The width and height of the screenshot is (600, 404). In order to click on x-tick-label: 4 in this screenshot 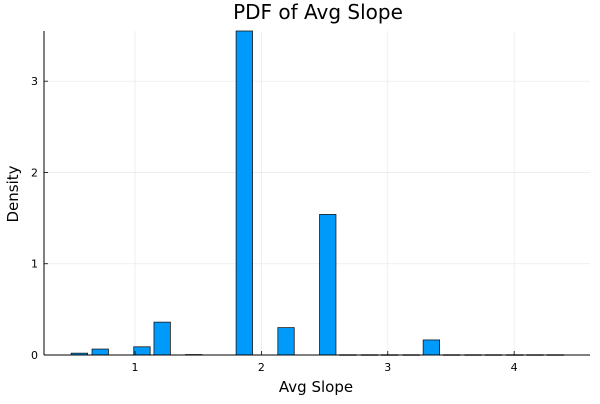, I will do `click(514, 367)`.